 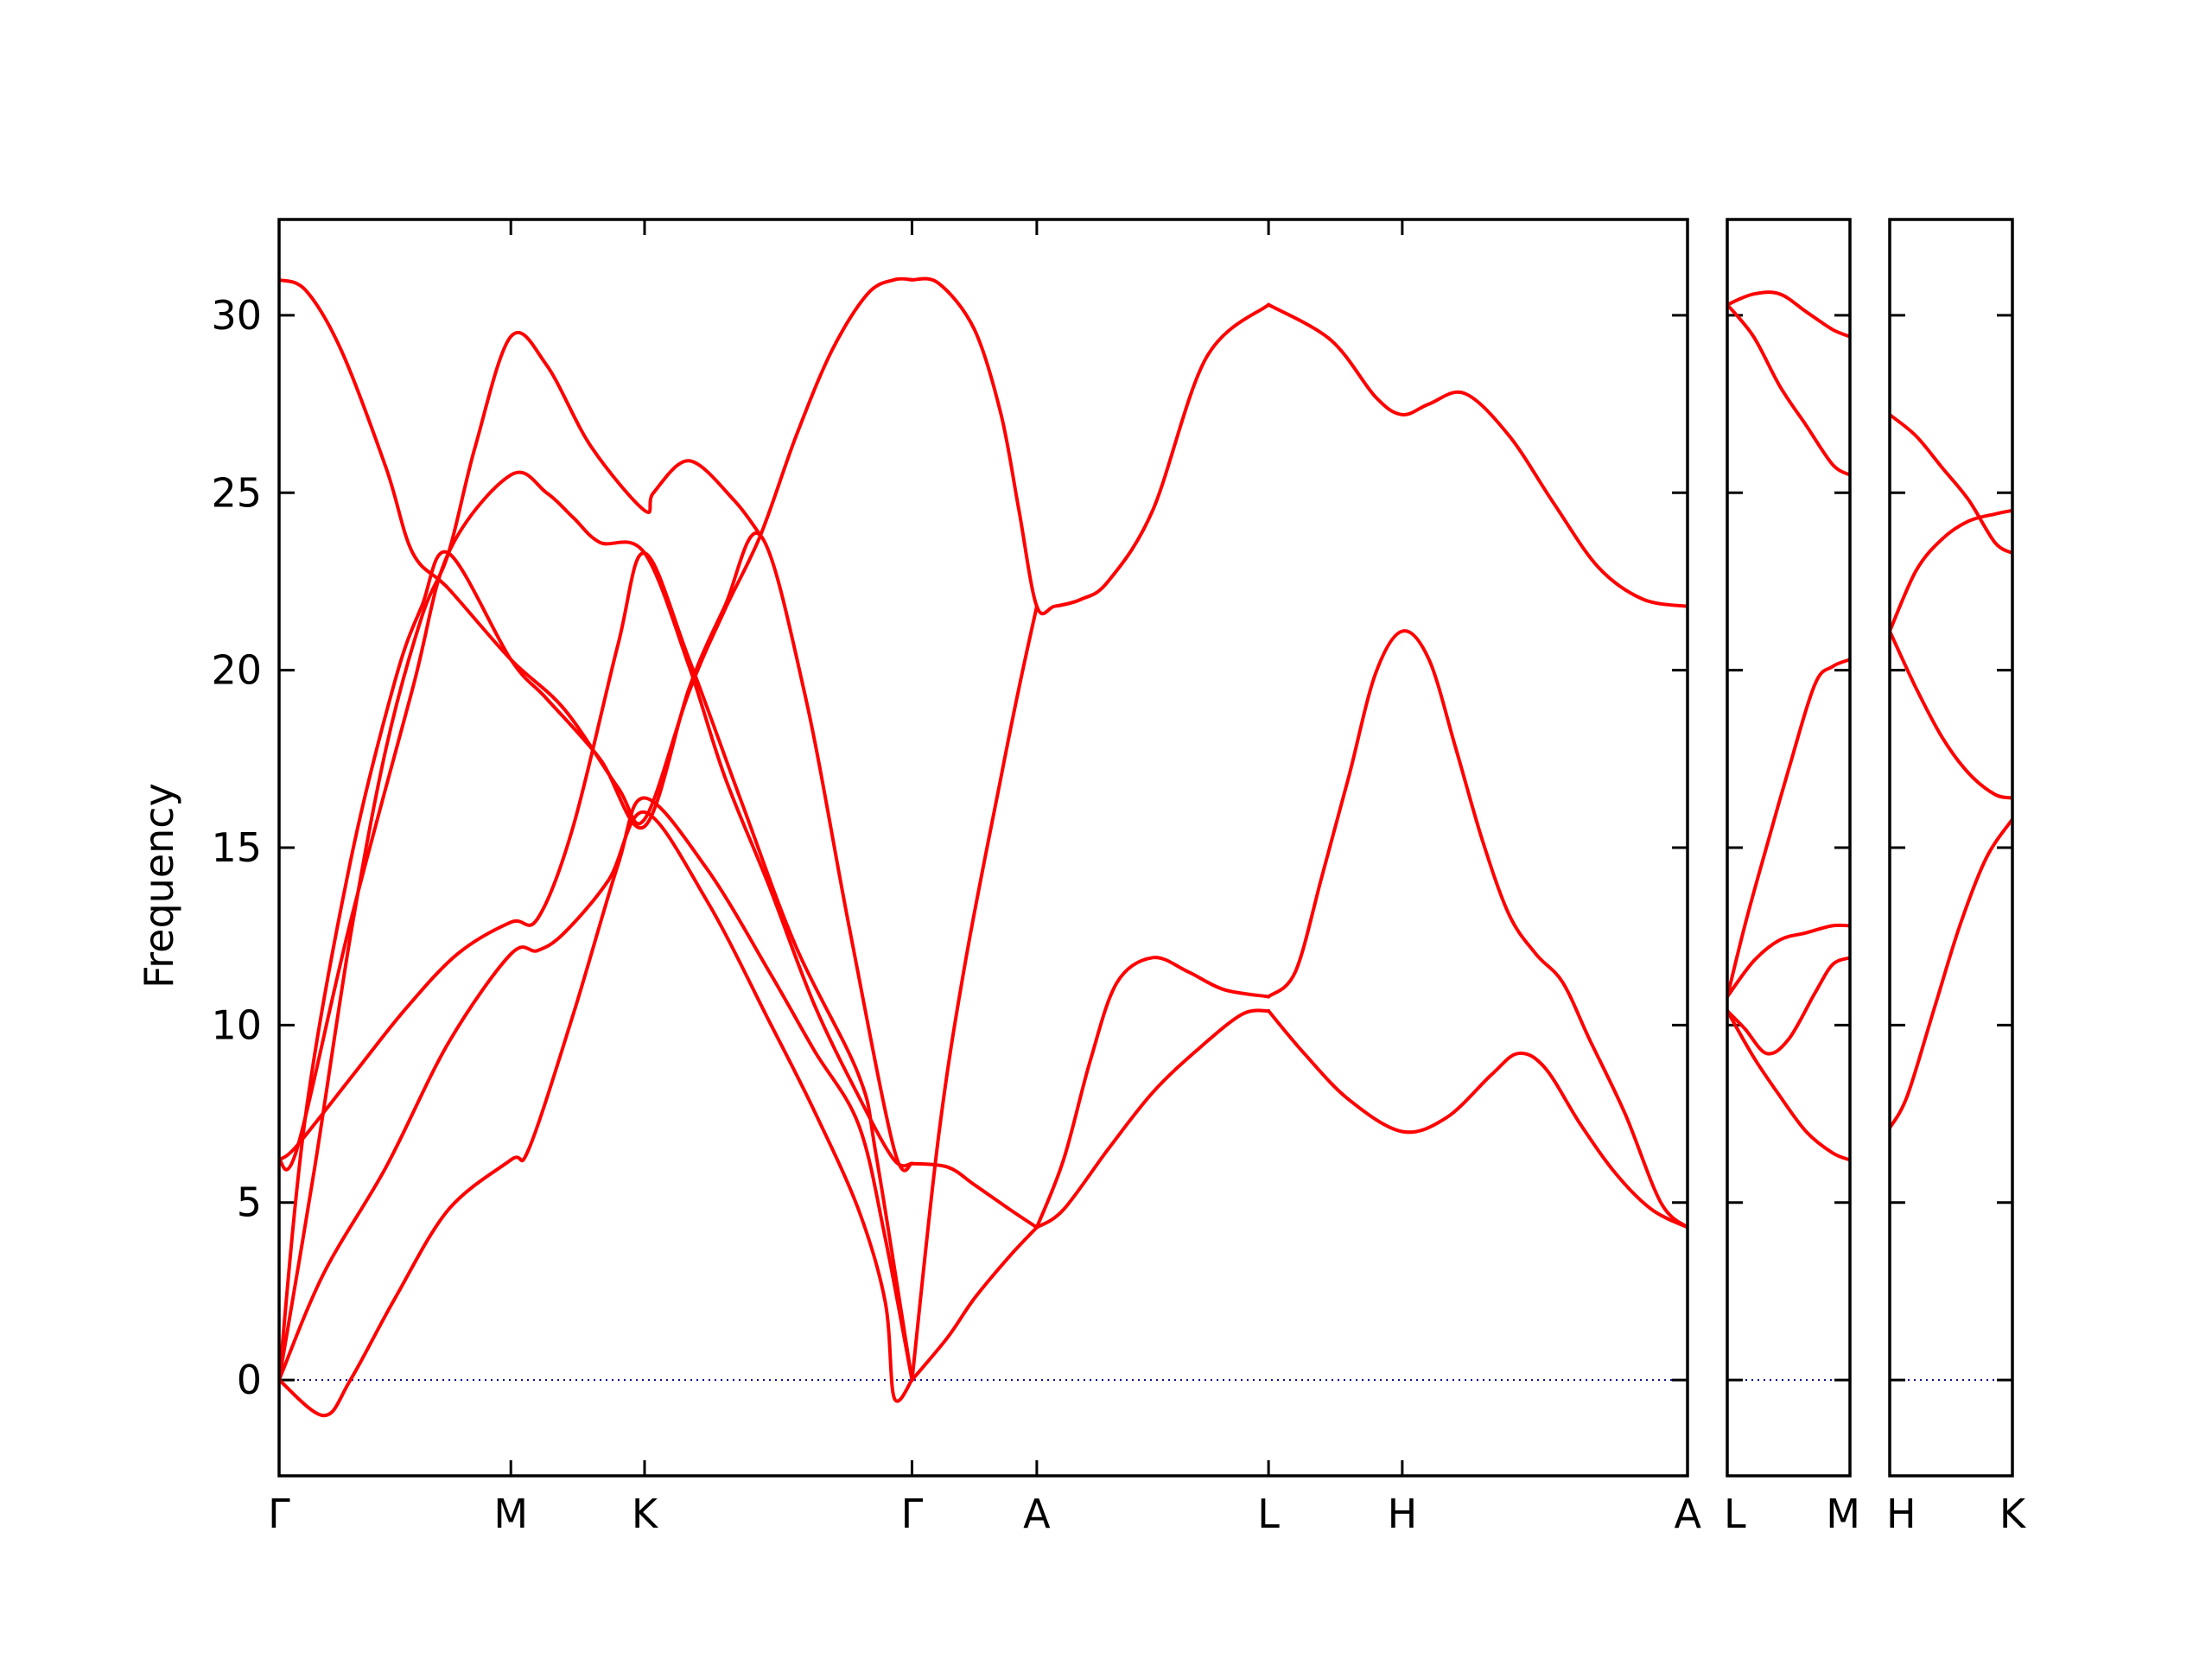 What do you see at coordinates (249, 1202) in the screenshot?
I see `y-tick-label: 5` at bounding box center [249, 1202].